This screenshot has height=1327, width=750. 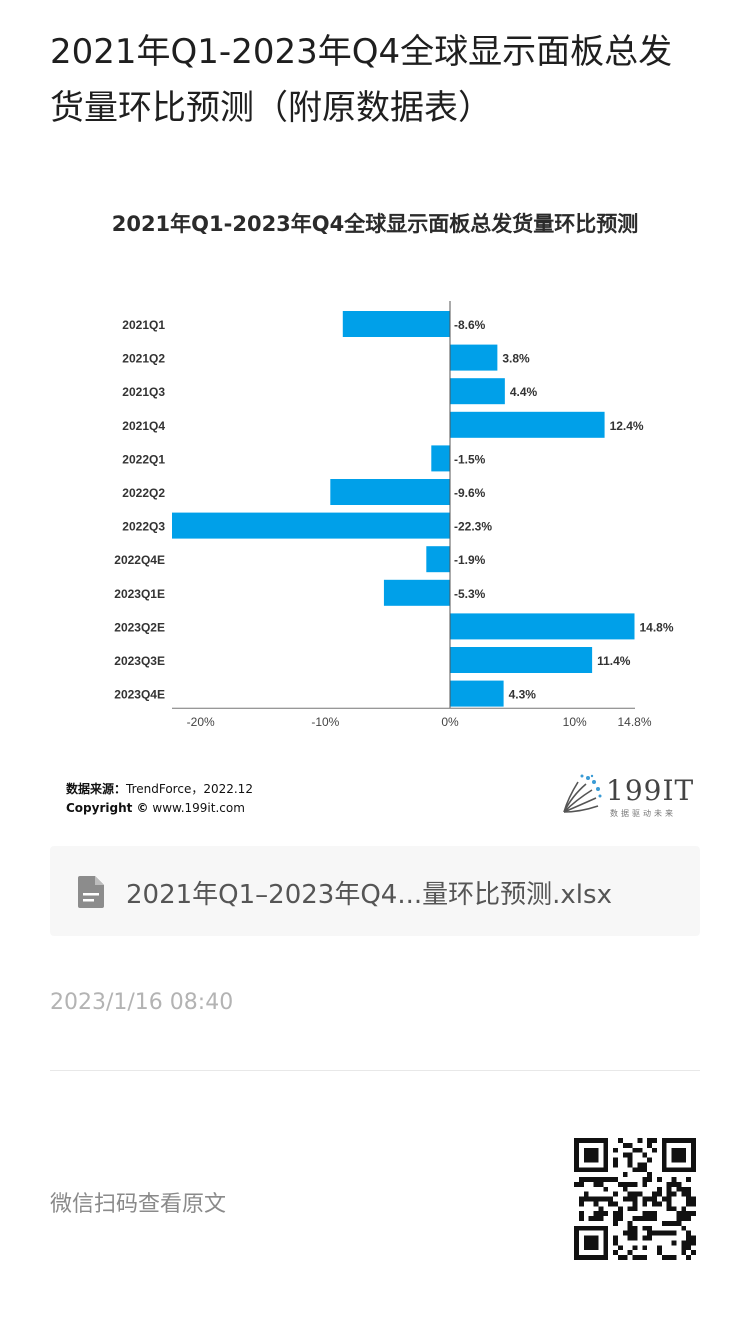 What do you see at coordinates (139, 661) in the screenshot?
I see `category-label: 2023Q3E` at bounding box center [139, 661].